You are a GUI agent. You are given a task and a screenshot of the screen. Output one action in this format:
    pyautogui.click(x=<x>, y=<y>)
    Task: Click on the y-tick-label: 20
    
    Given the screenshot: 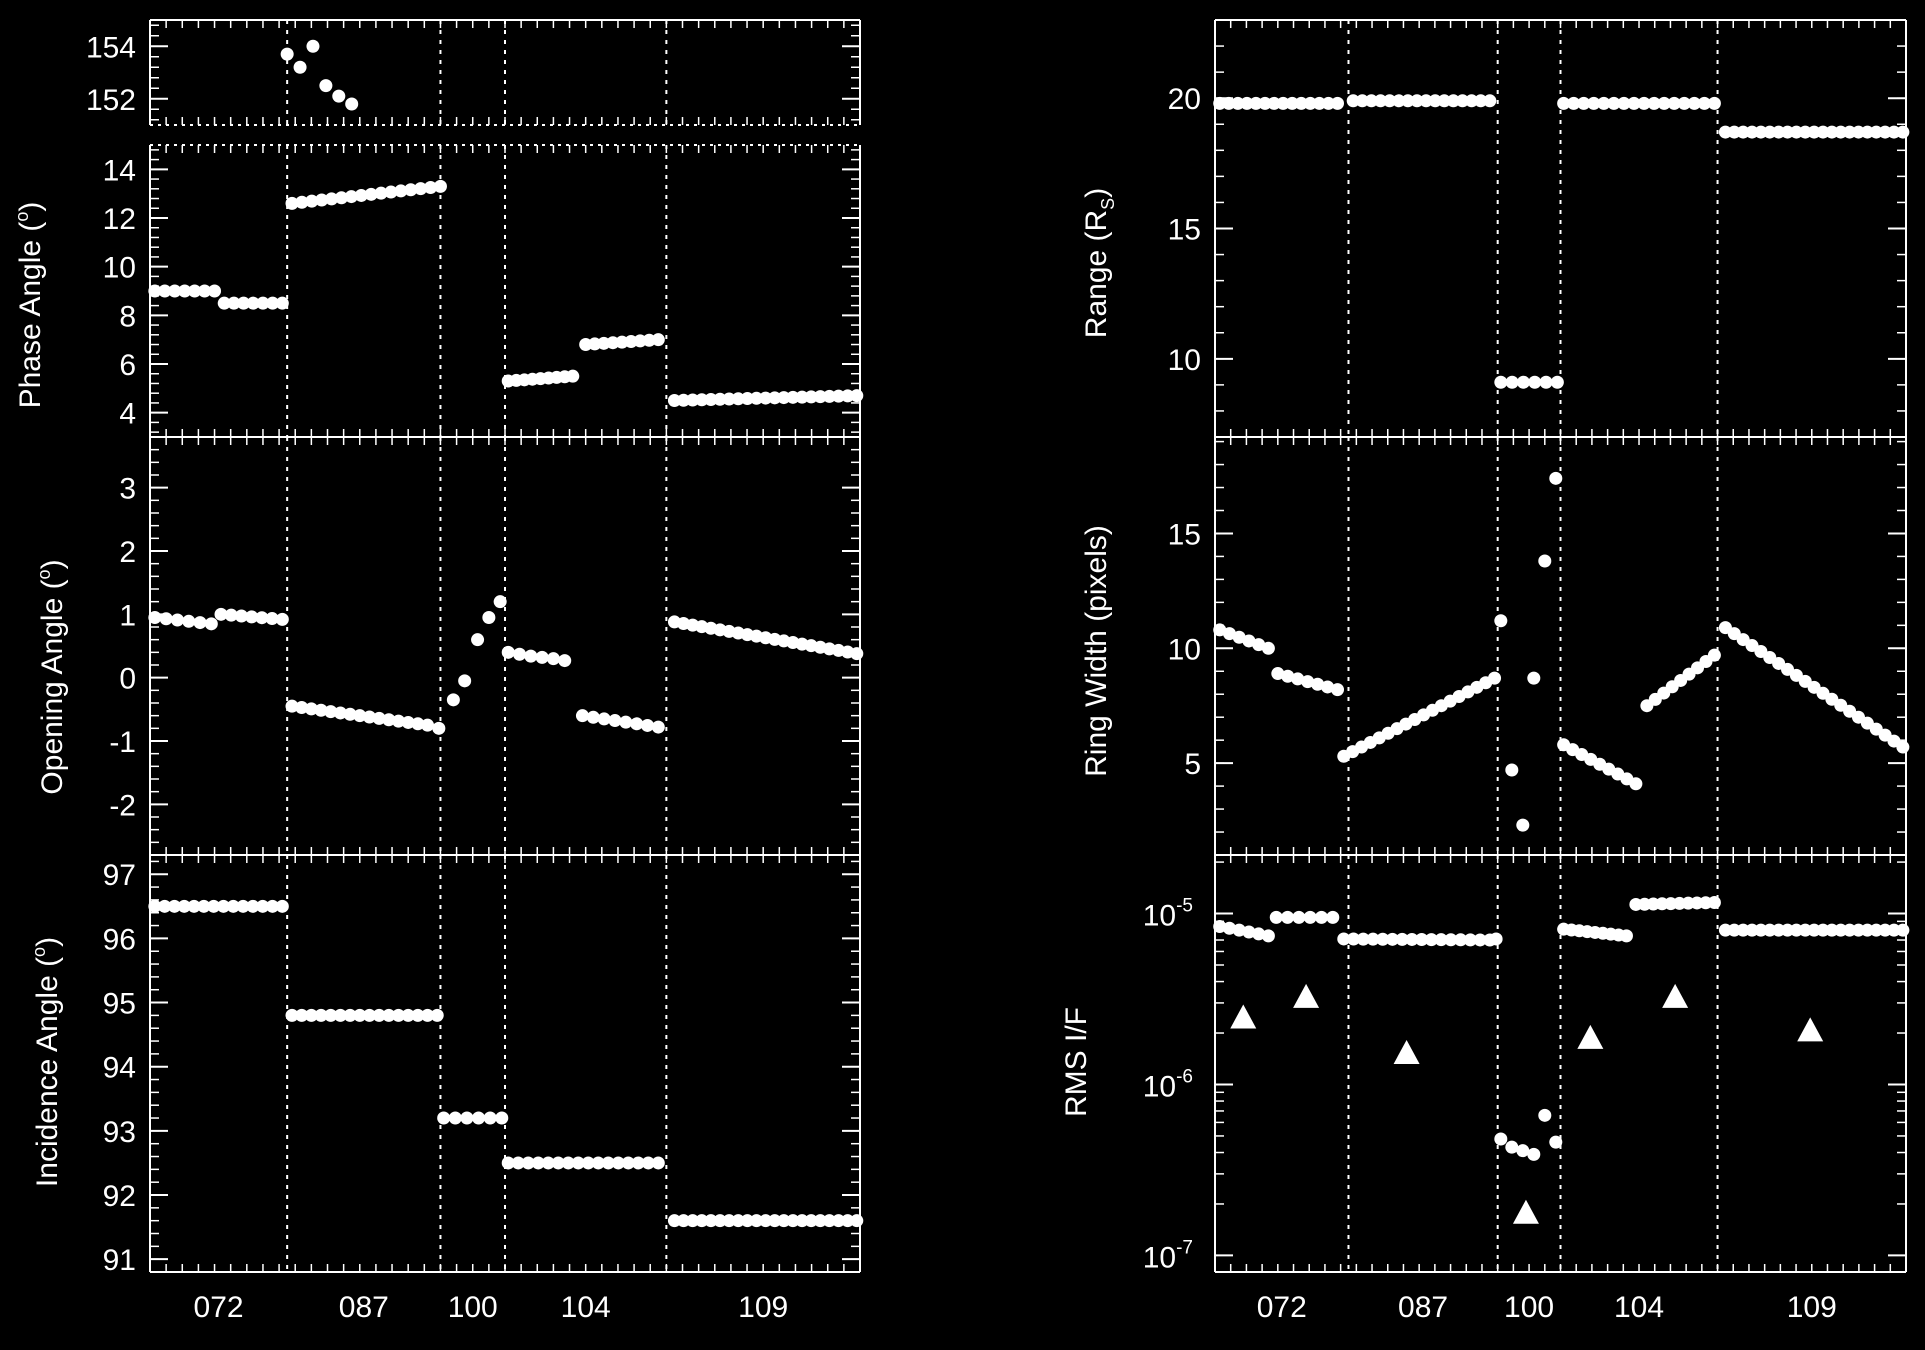 What is the action you would take?
    pyautogui.click(x=1184, y=99)
    